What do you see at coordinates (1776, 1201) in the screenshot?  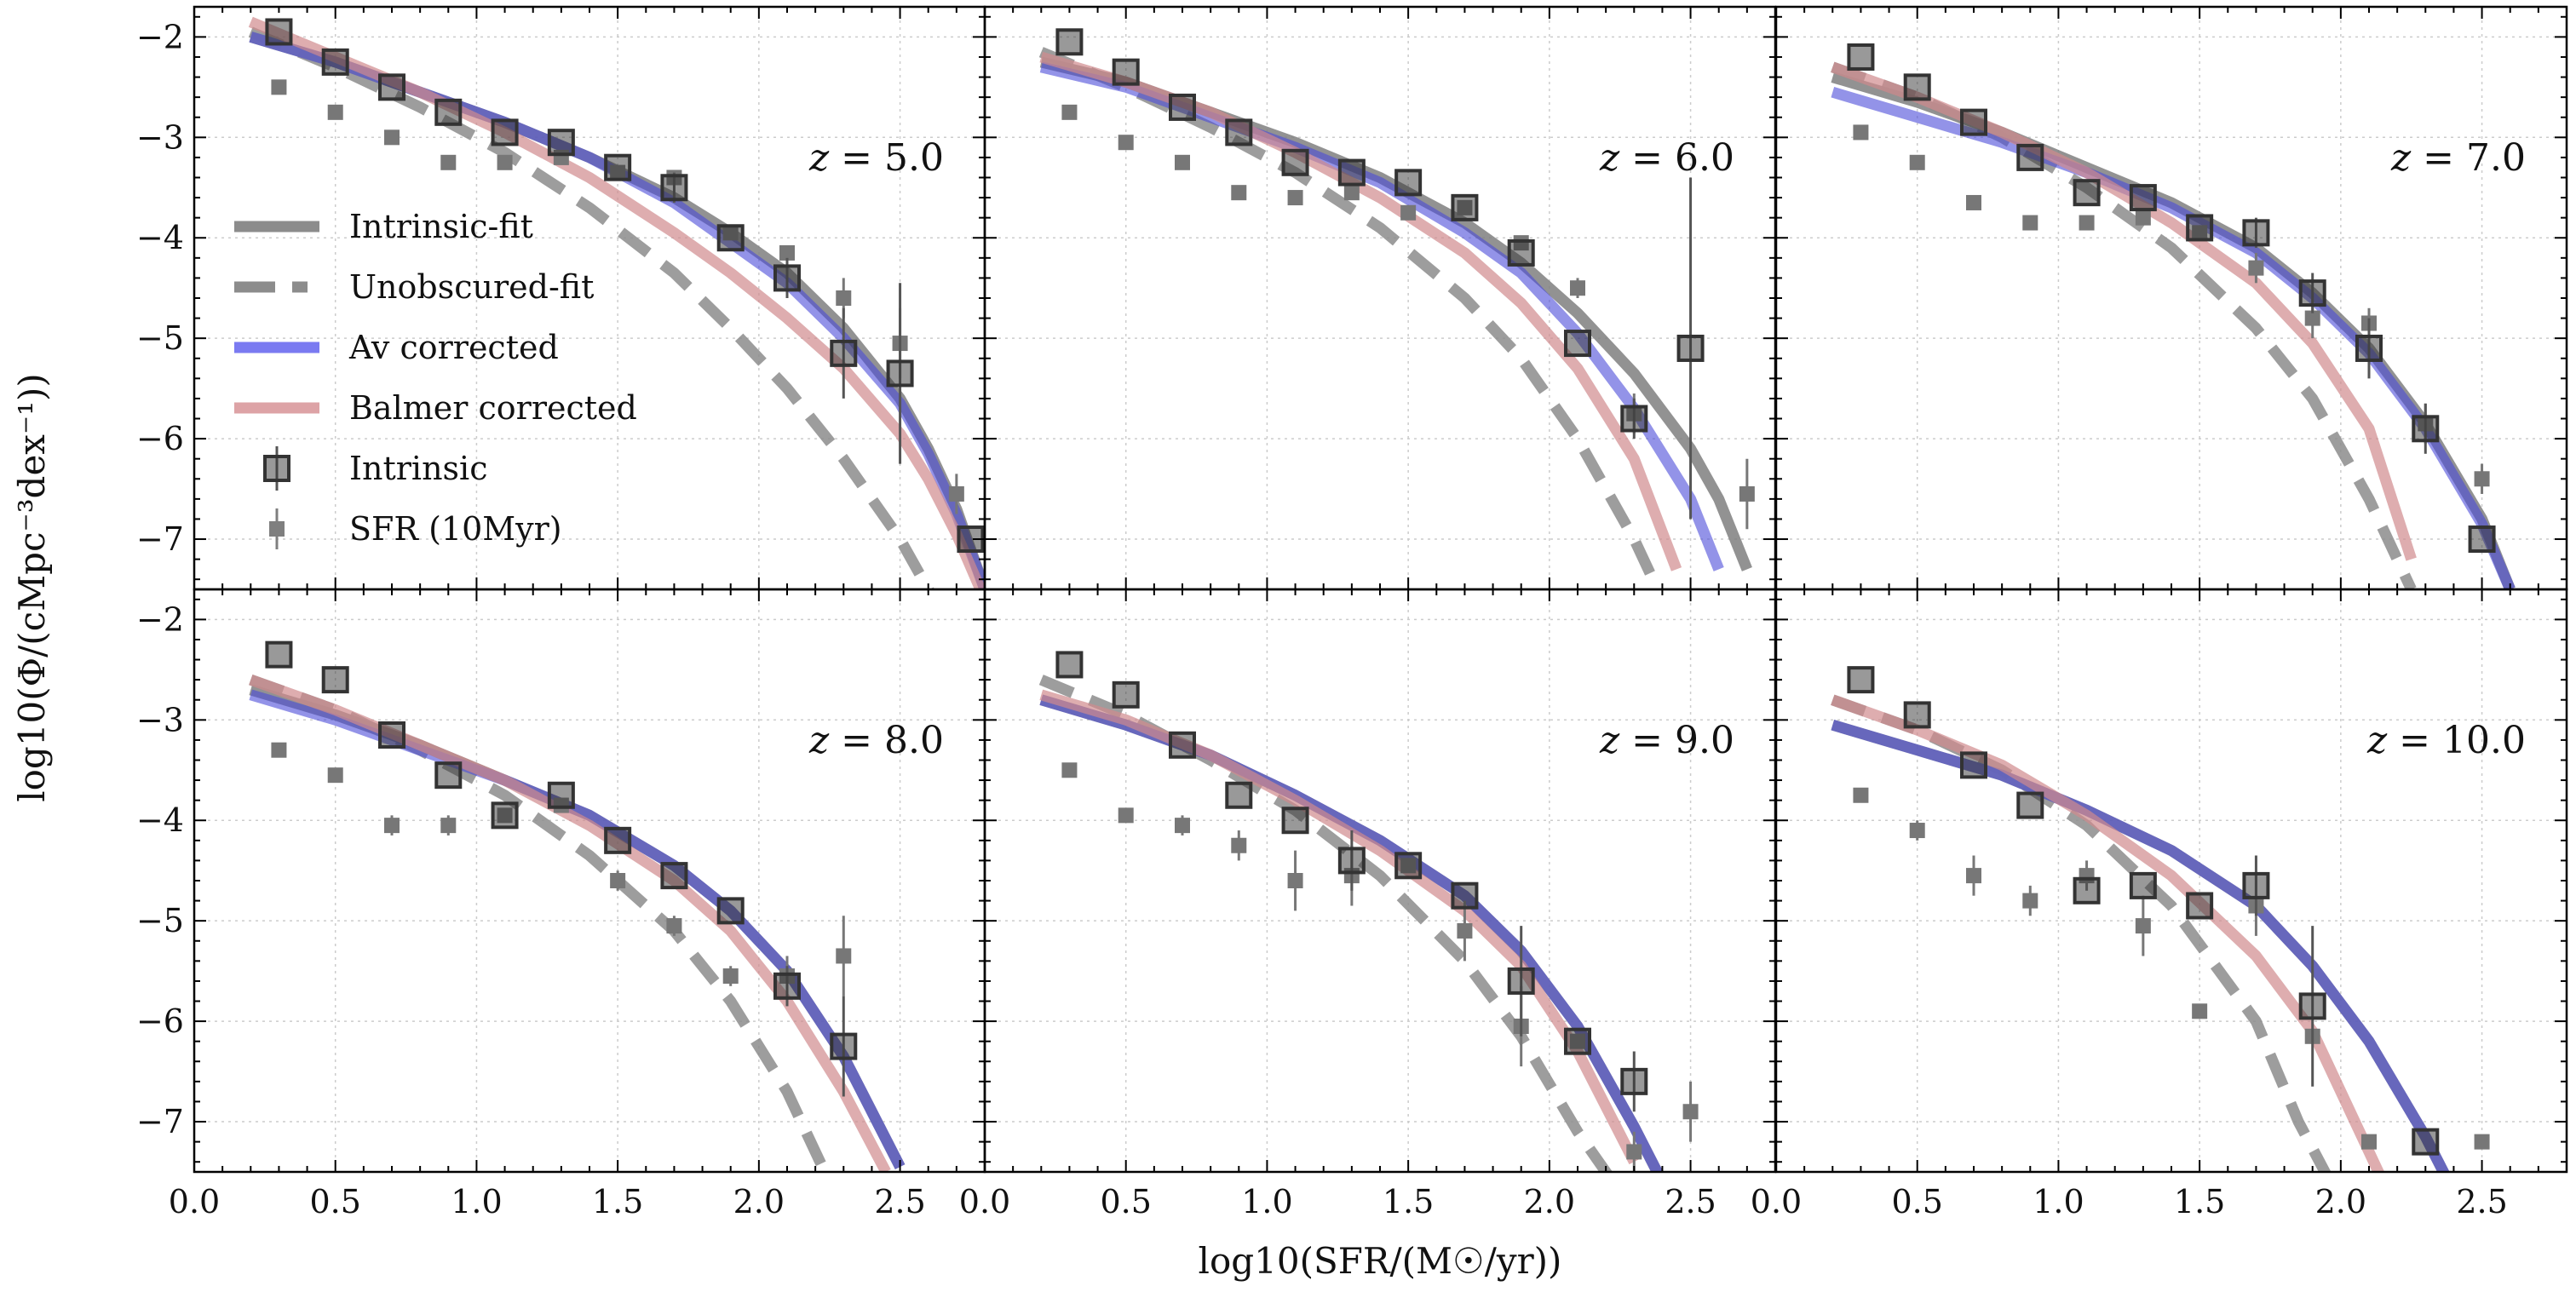 I see `x-tick-label: 0.0` at bounding box center [1776, 1201].